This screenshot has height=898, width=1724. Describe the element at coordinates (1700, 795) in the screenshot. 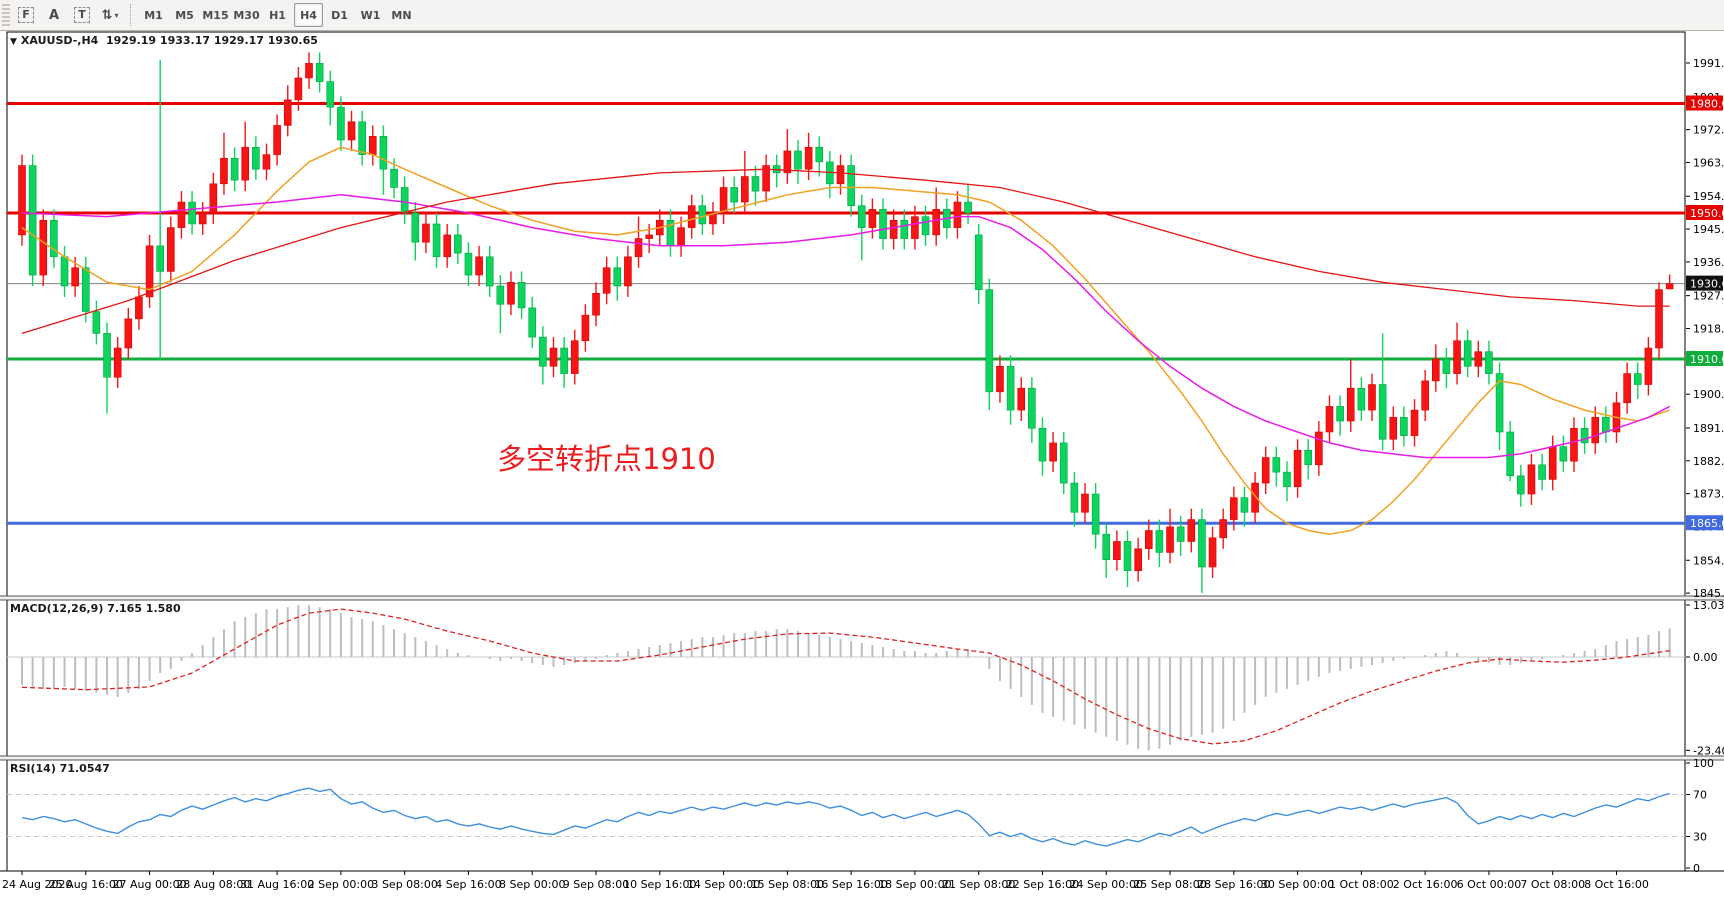

I see `rsi-tick-label: 70` at that location.